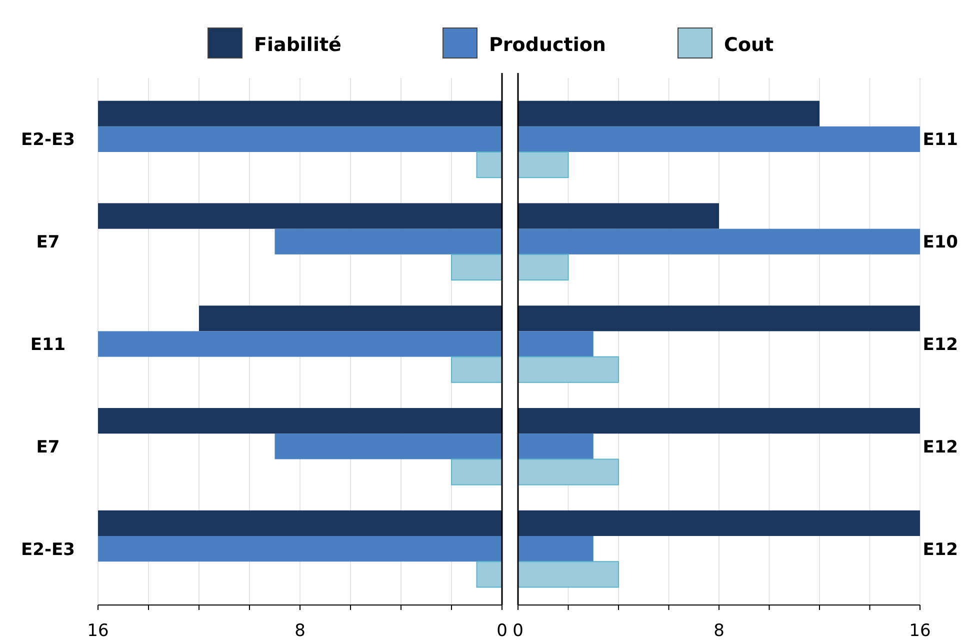 The width and height of the screenshot is (968, 640). What do you see at coordinates (749, 45) in the screenshot?
I see `legend-label: Cout` at bounding box center [749, 45].